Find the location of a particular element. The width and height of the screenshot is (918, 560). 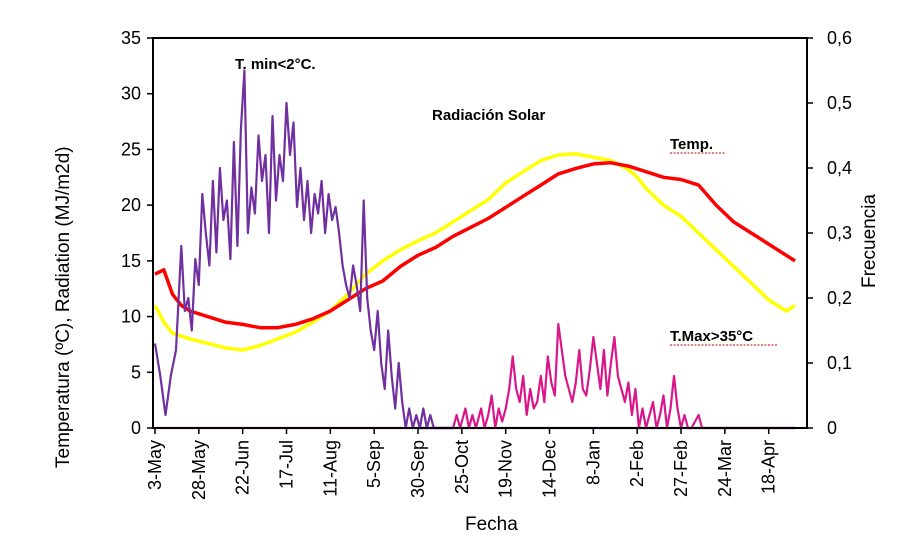

annotation-tmin: T. min<2°C. is located at coordinates (275, 64).